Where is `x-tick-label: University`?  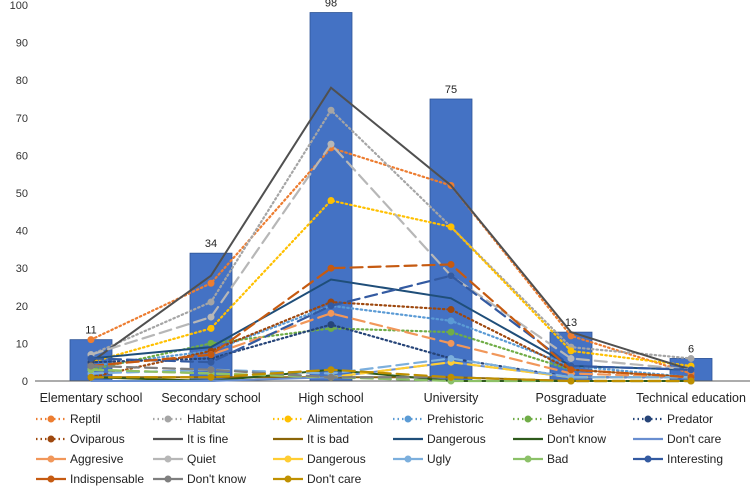
x-tick-label: University is located at coordinates (452, 398).